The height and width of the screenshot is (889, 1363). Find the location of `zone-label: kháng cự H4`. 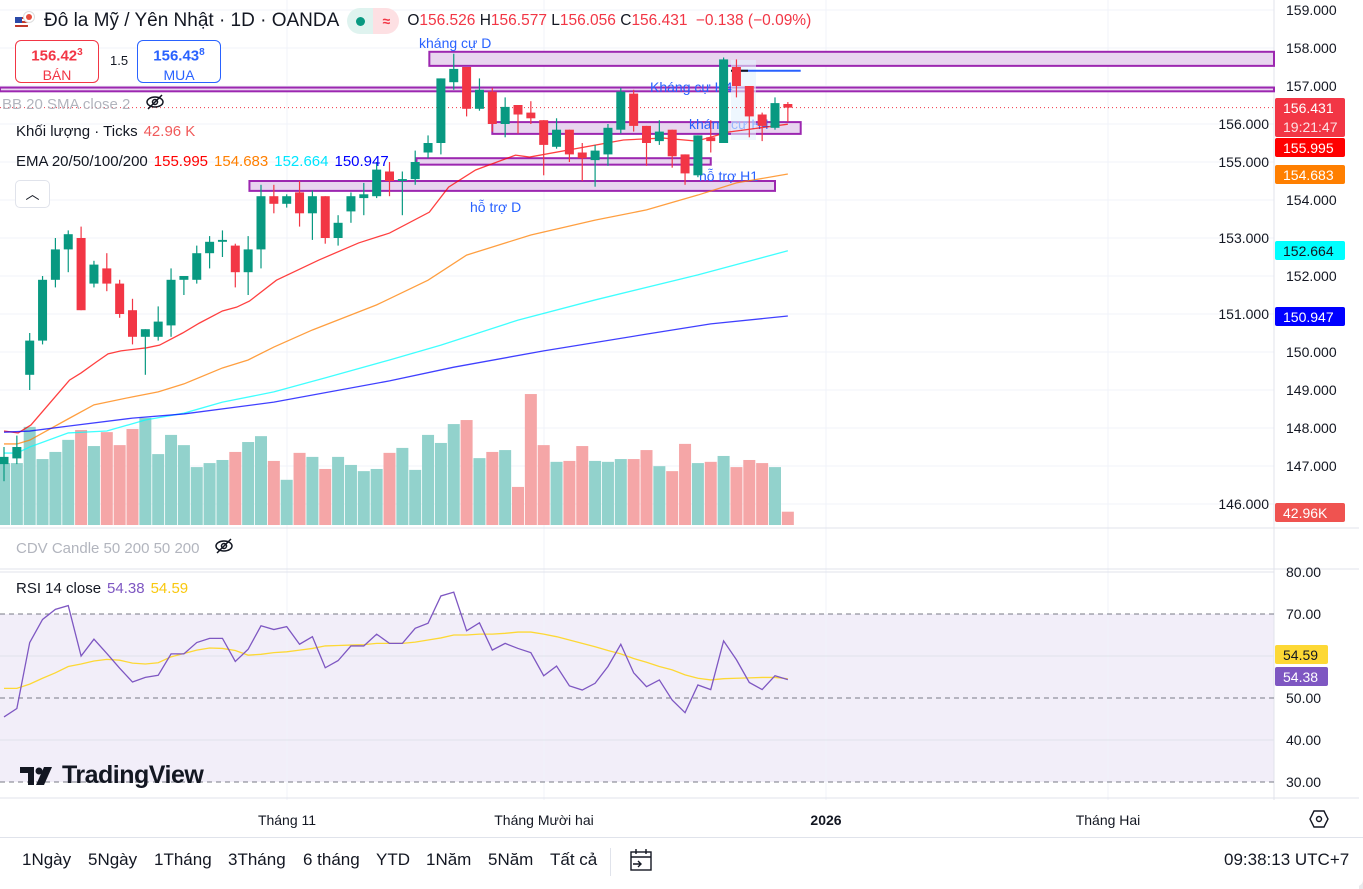

zone-label: kháng cự H4 is located at coordinates (729, 124).